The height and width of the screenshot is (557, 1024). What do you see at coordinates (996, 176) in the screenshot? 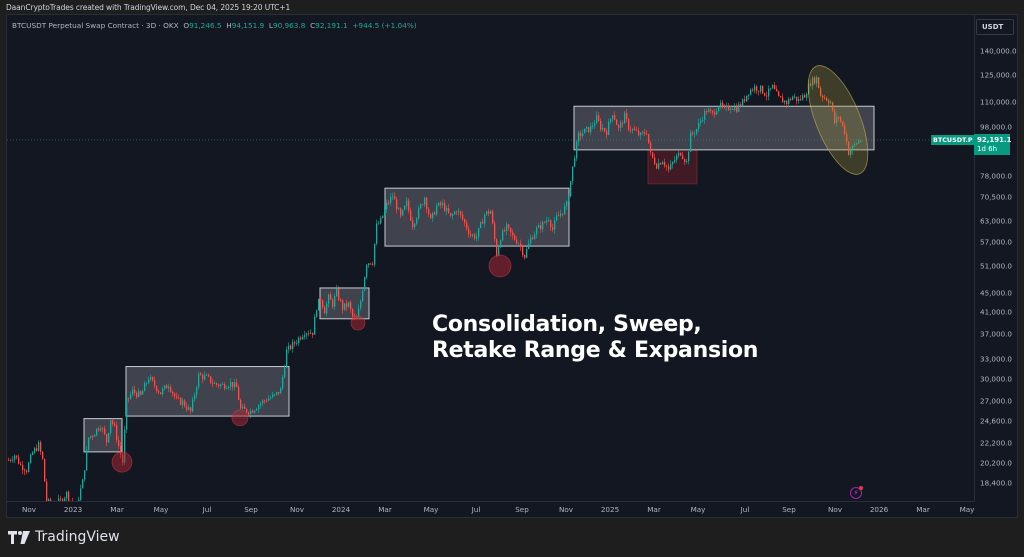
I see `price-tick-label: 78,000.0` at bounding box center [996, 176].